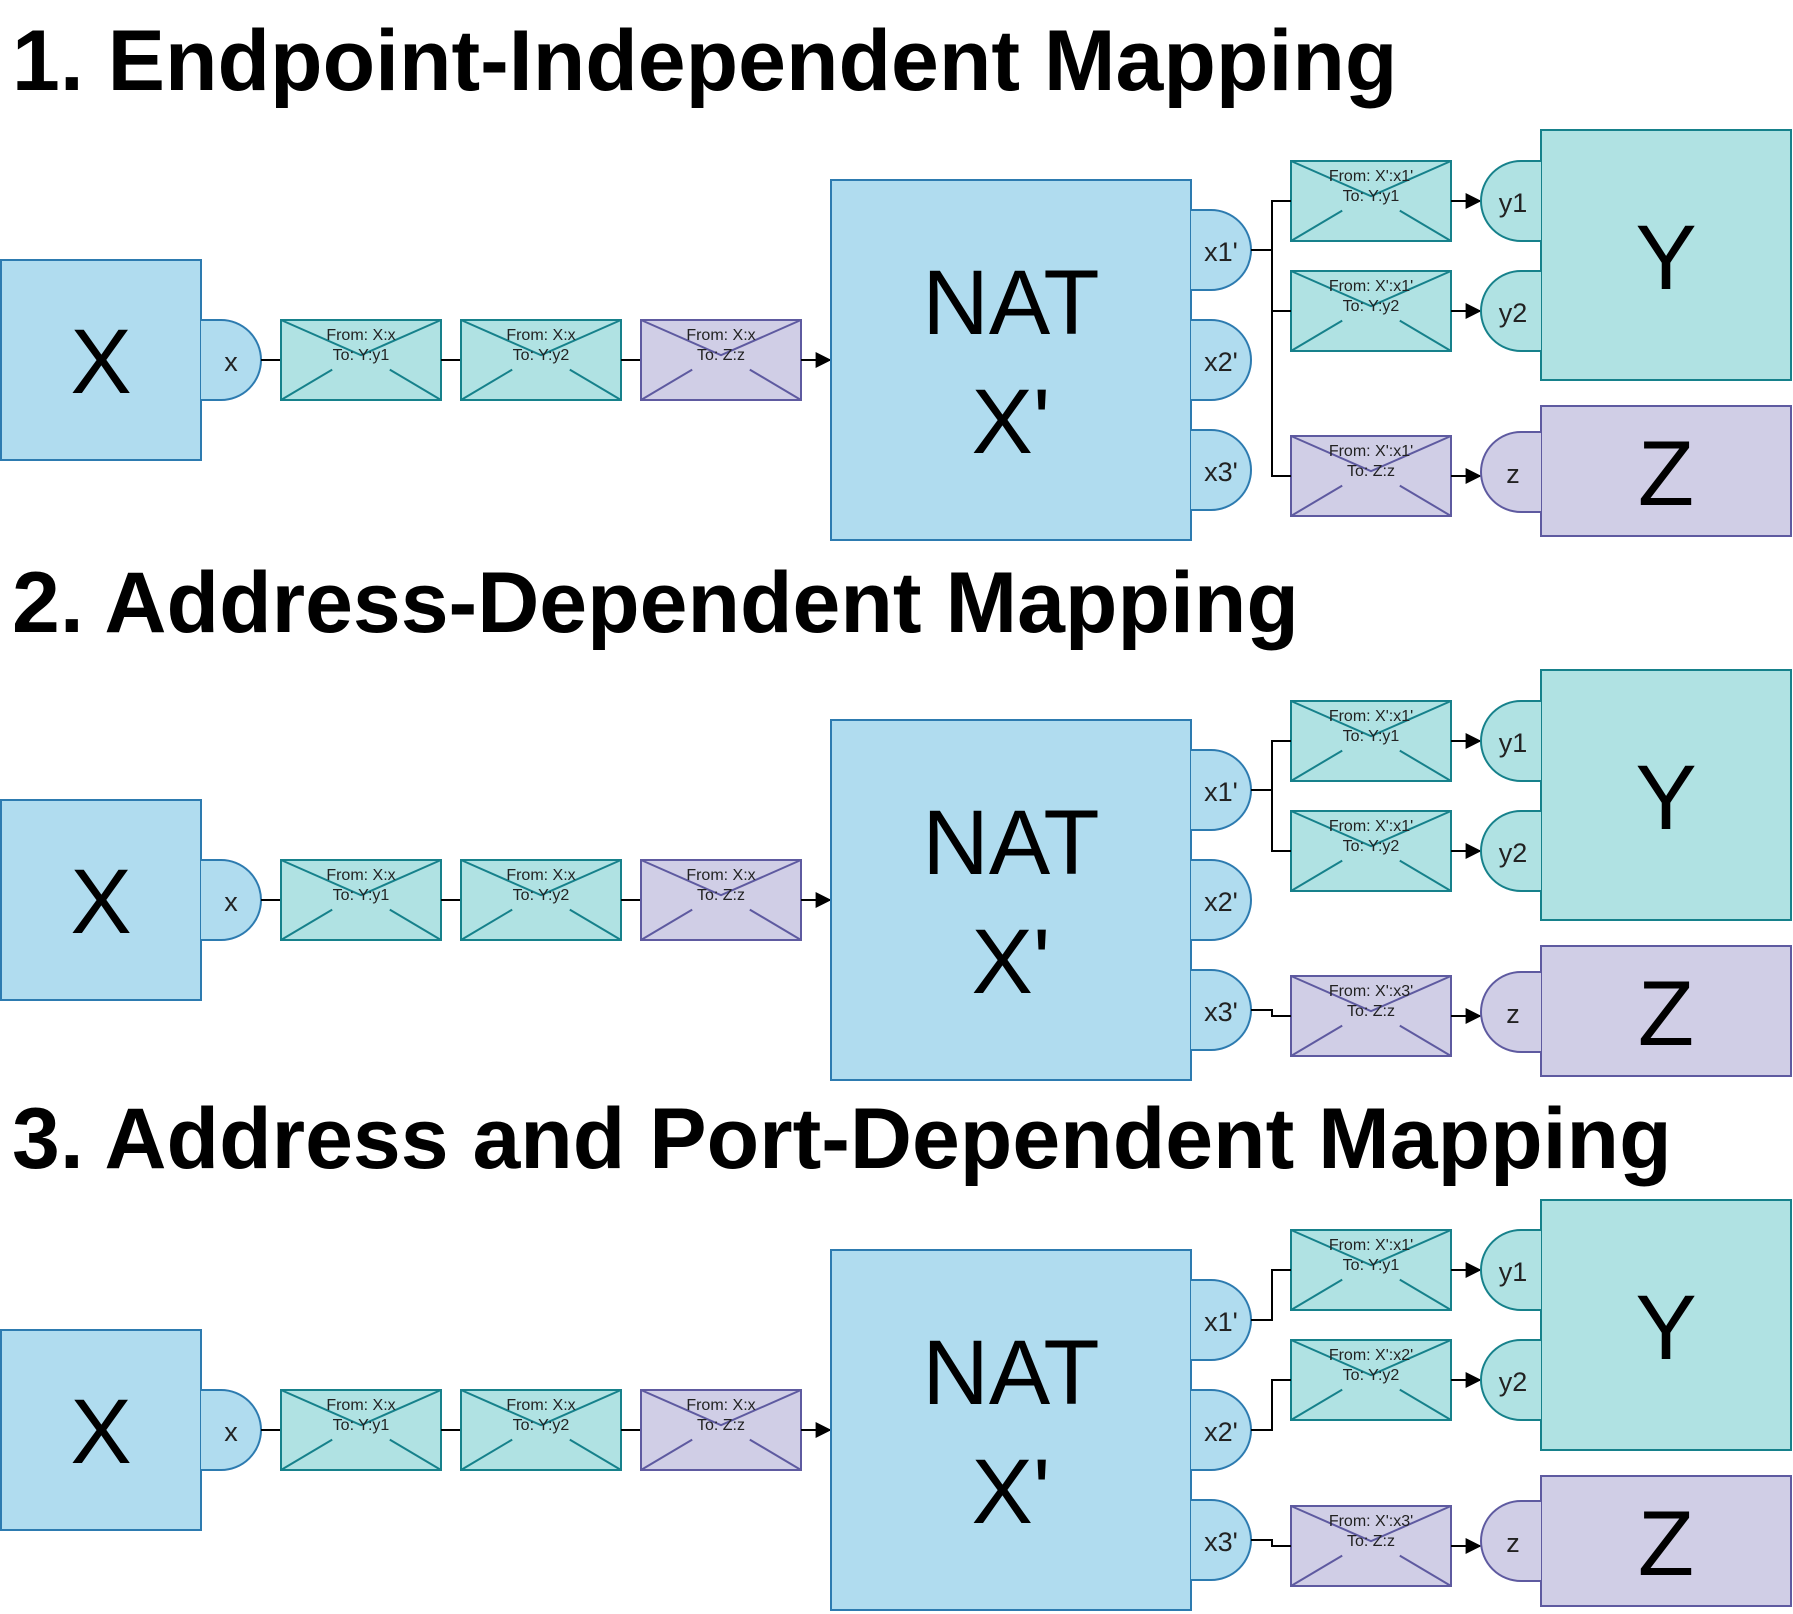 This screenshot has height=1614, width=1793. What do you see at coordinates (361, 1425) in the screenshot?
I see `envelope-to-text: To: Y:y1` at bounding box center [361, 1425].